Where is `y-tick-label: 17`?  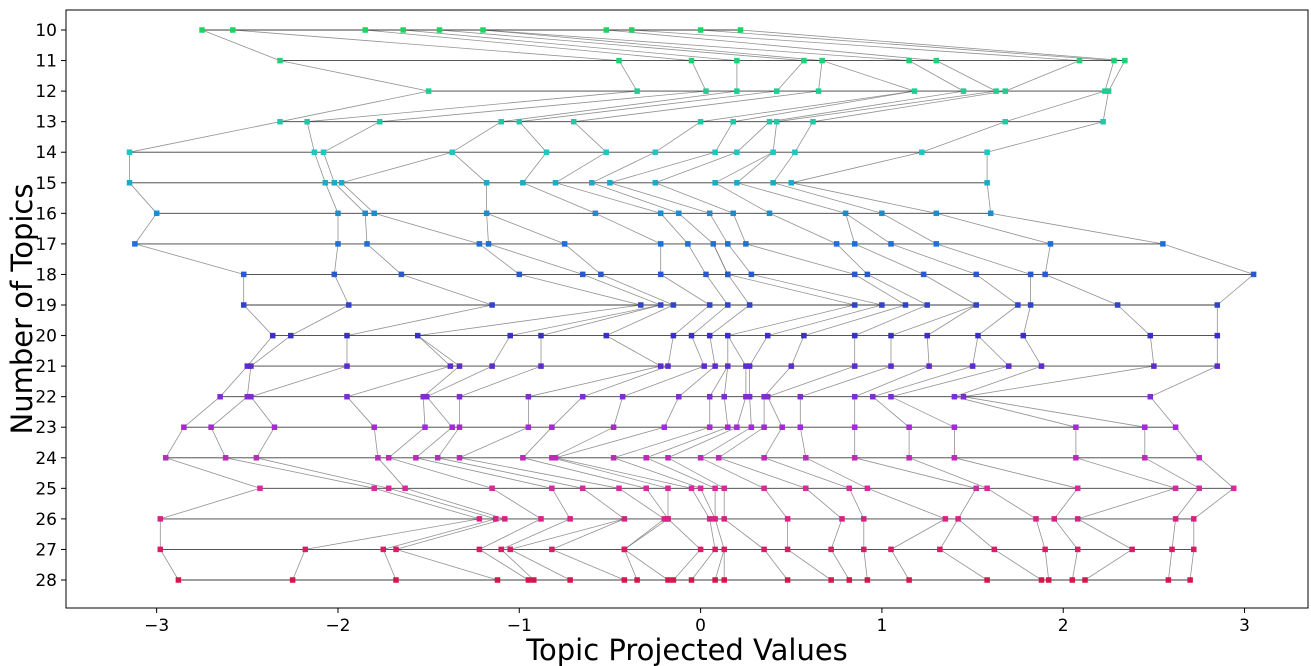 y-tick-label: 17 is located at coordinates (46, 245).